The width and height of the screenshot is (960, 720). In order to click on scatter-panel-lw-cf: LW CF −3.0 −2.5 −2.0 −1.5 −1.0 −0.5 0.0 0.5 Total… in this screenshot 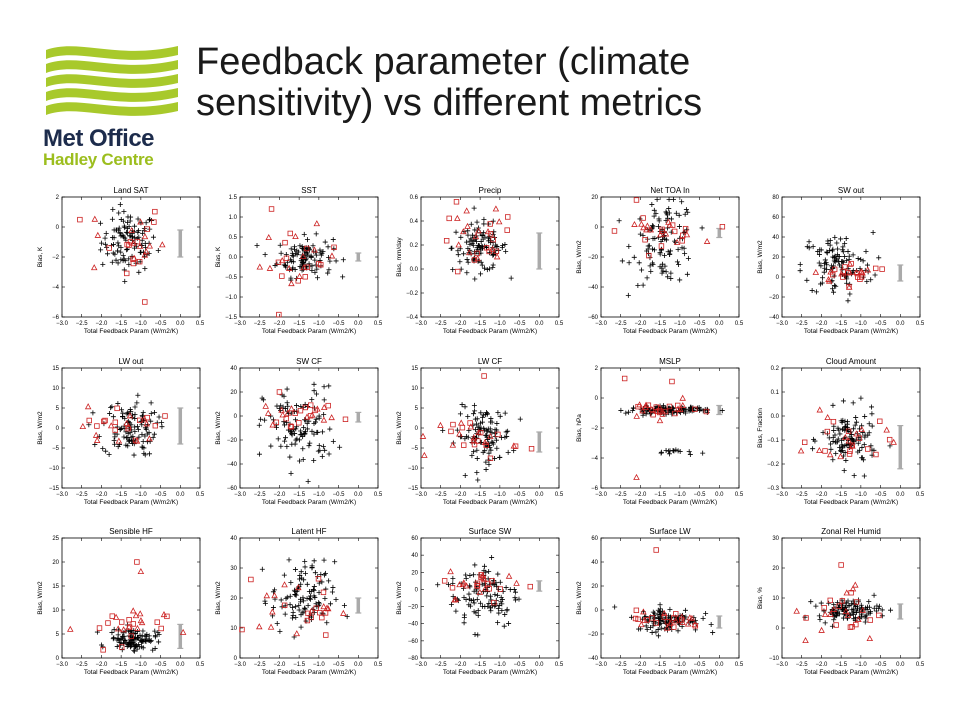, I will do `click(480, 431)`.